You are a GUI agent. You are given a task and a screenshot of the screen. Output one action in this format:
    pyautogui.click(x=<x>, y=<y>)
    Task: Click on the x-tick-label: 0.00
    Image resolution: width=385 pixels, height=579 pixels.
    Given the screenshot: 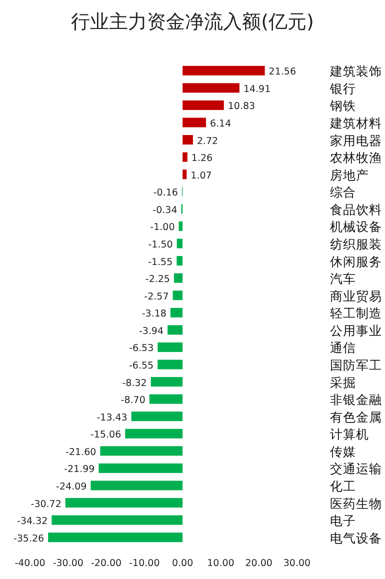 What is the action you would take?
    pyautogui.click(x=183, y=563)
    